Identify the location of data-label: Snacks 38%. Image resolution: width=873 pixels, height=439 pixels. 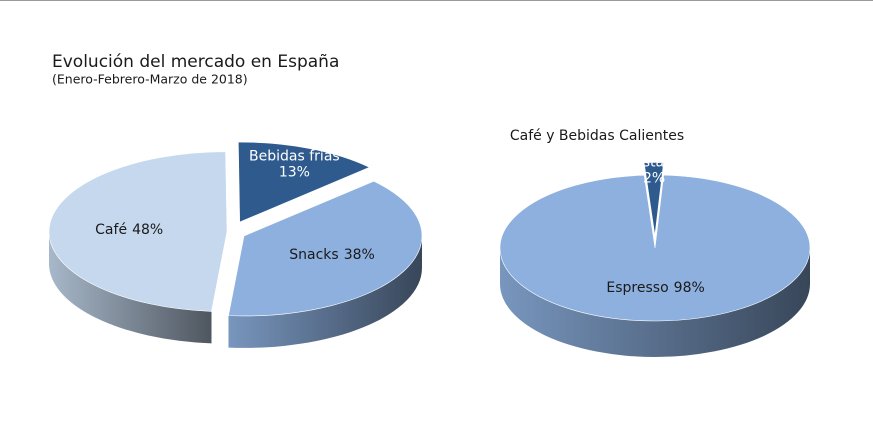
(332, 255).